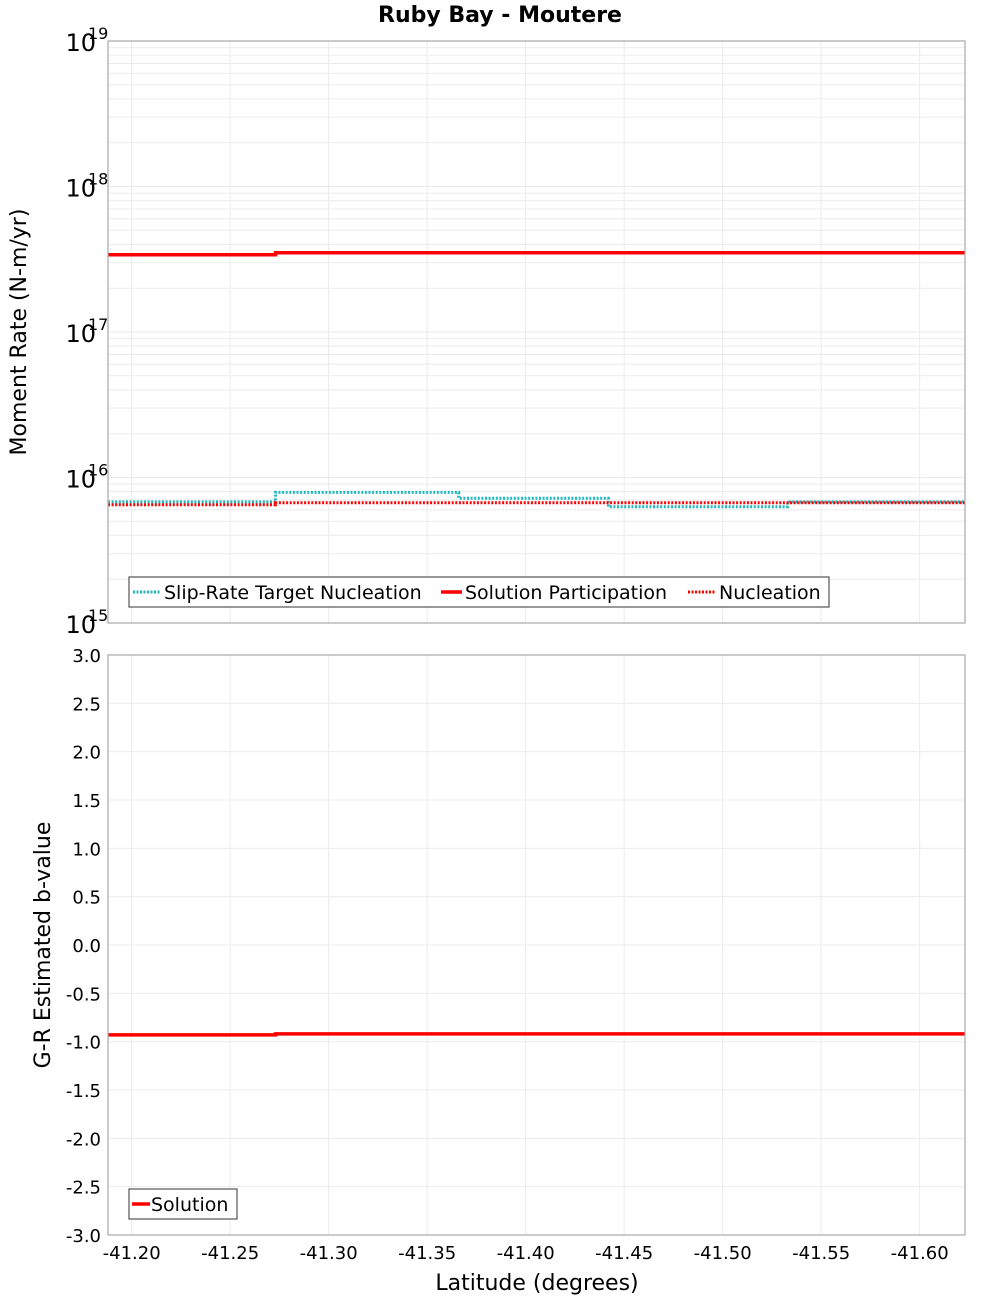 Image resolution: width=1000 pixels, height=1300 pixels. Describe the element at coordinates (536, 504) in the screenshot. I see `series-nucleation` at that location.